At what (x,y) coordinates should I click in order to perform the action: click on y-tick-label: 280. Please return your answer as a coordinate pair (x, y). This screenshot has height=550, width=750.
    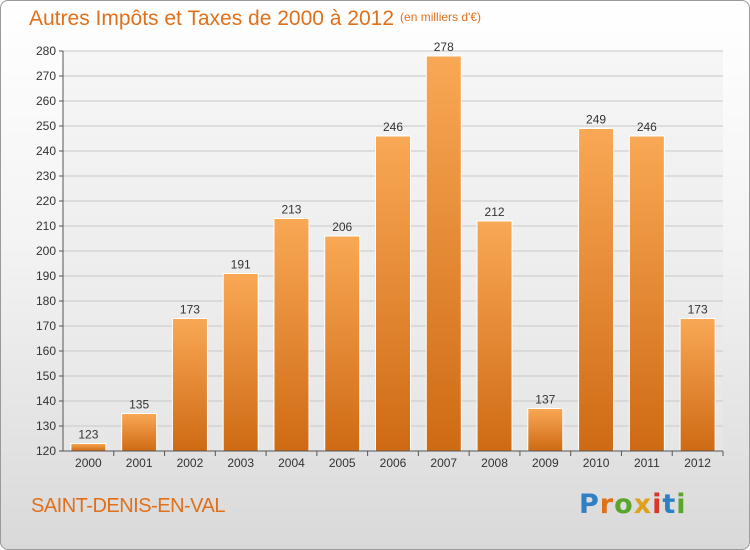
    Looking at the image, I should click on (46, 51).